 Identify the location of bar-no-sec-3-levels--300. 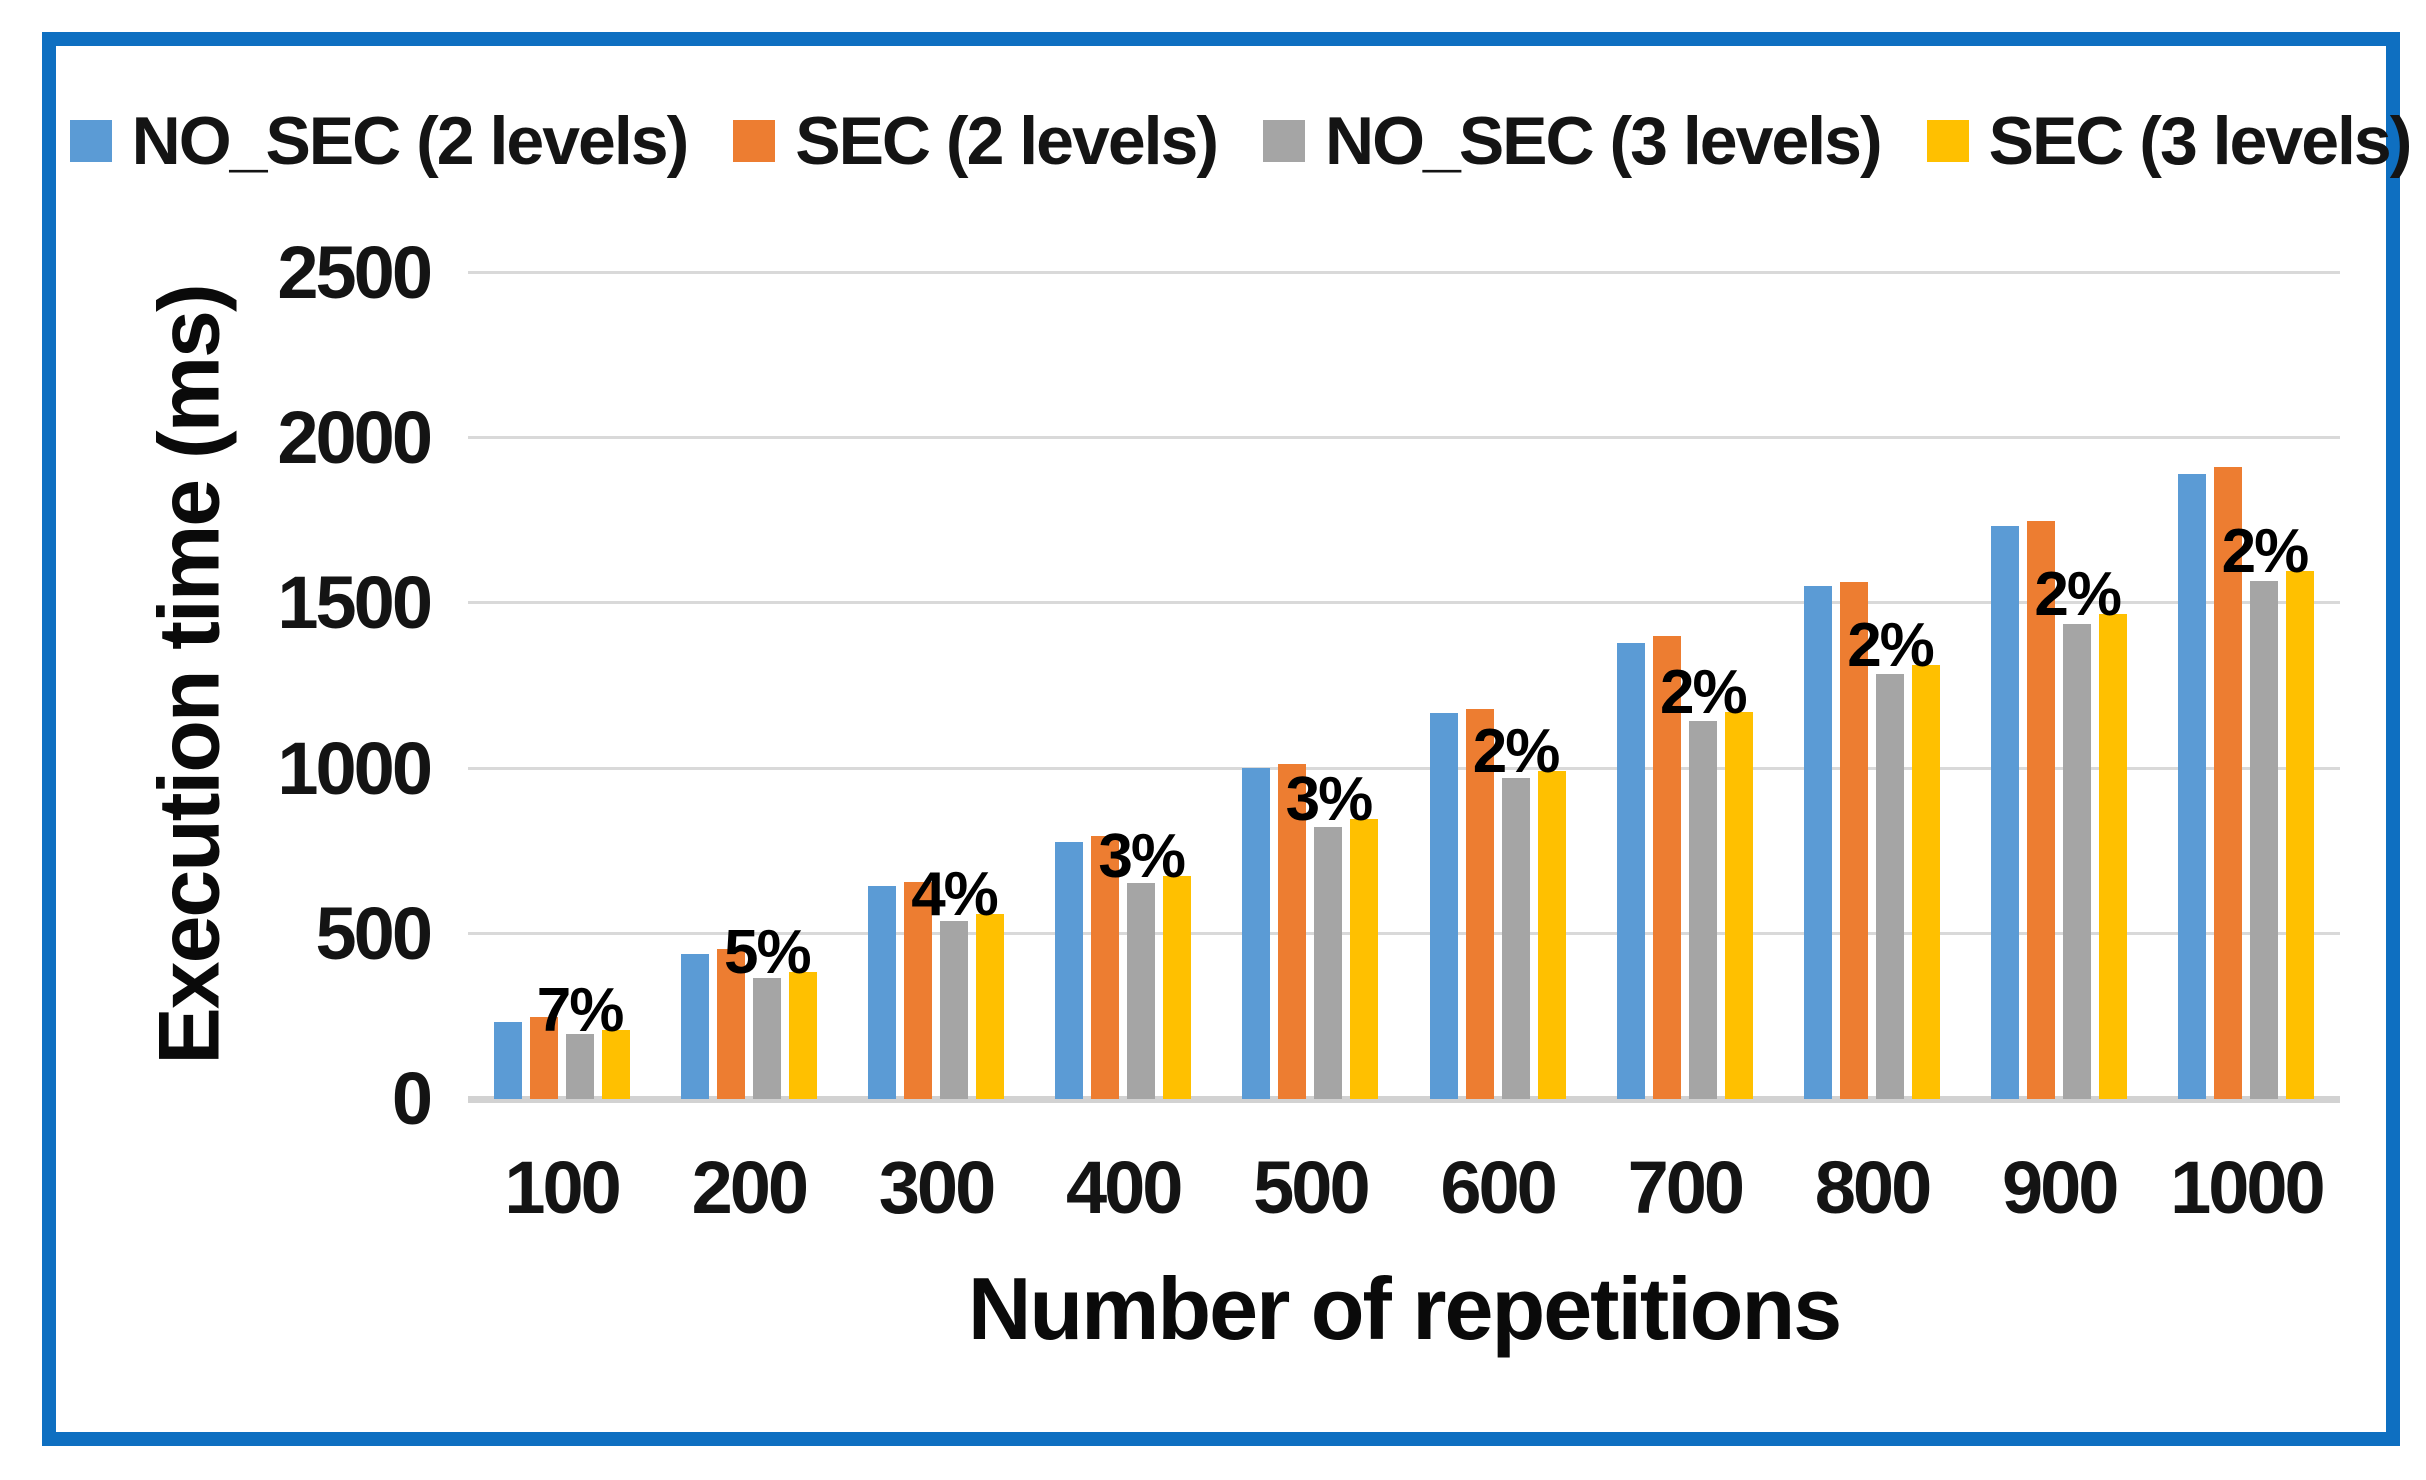
(954, 1010).